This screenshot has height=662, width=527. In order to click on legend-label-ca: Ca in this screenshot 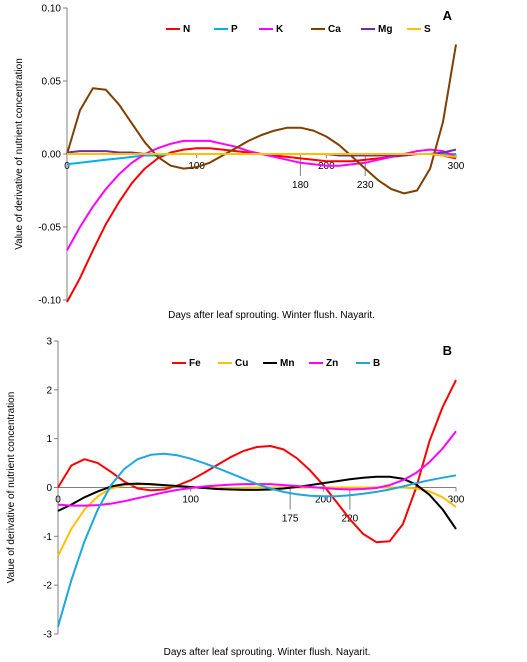, I will do `click(334, 29)`.